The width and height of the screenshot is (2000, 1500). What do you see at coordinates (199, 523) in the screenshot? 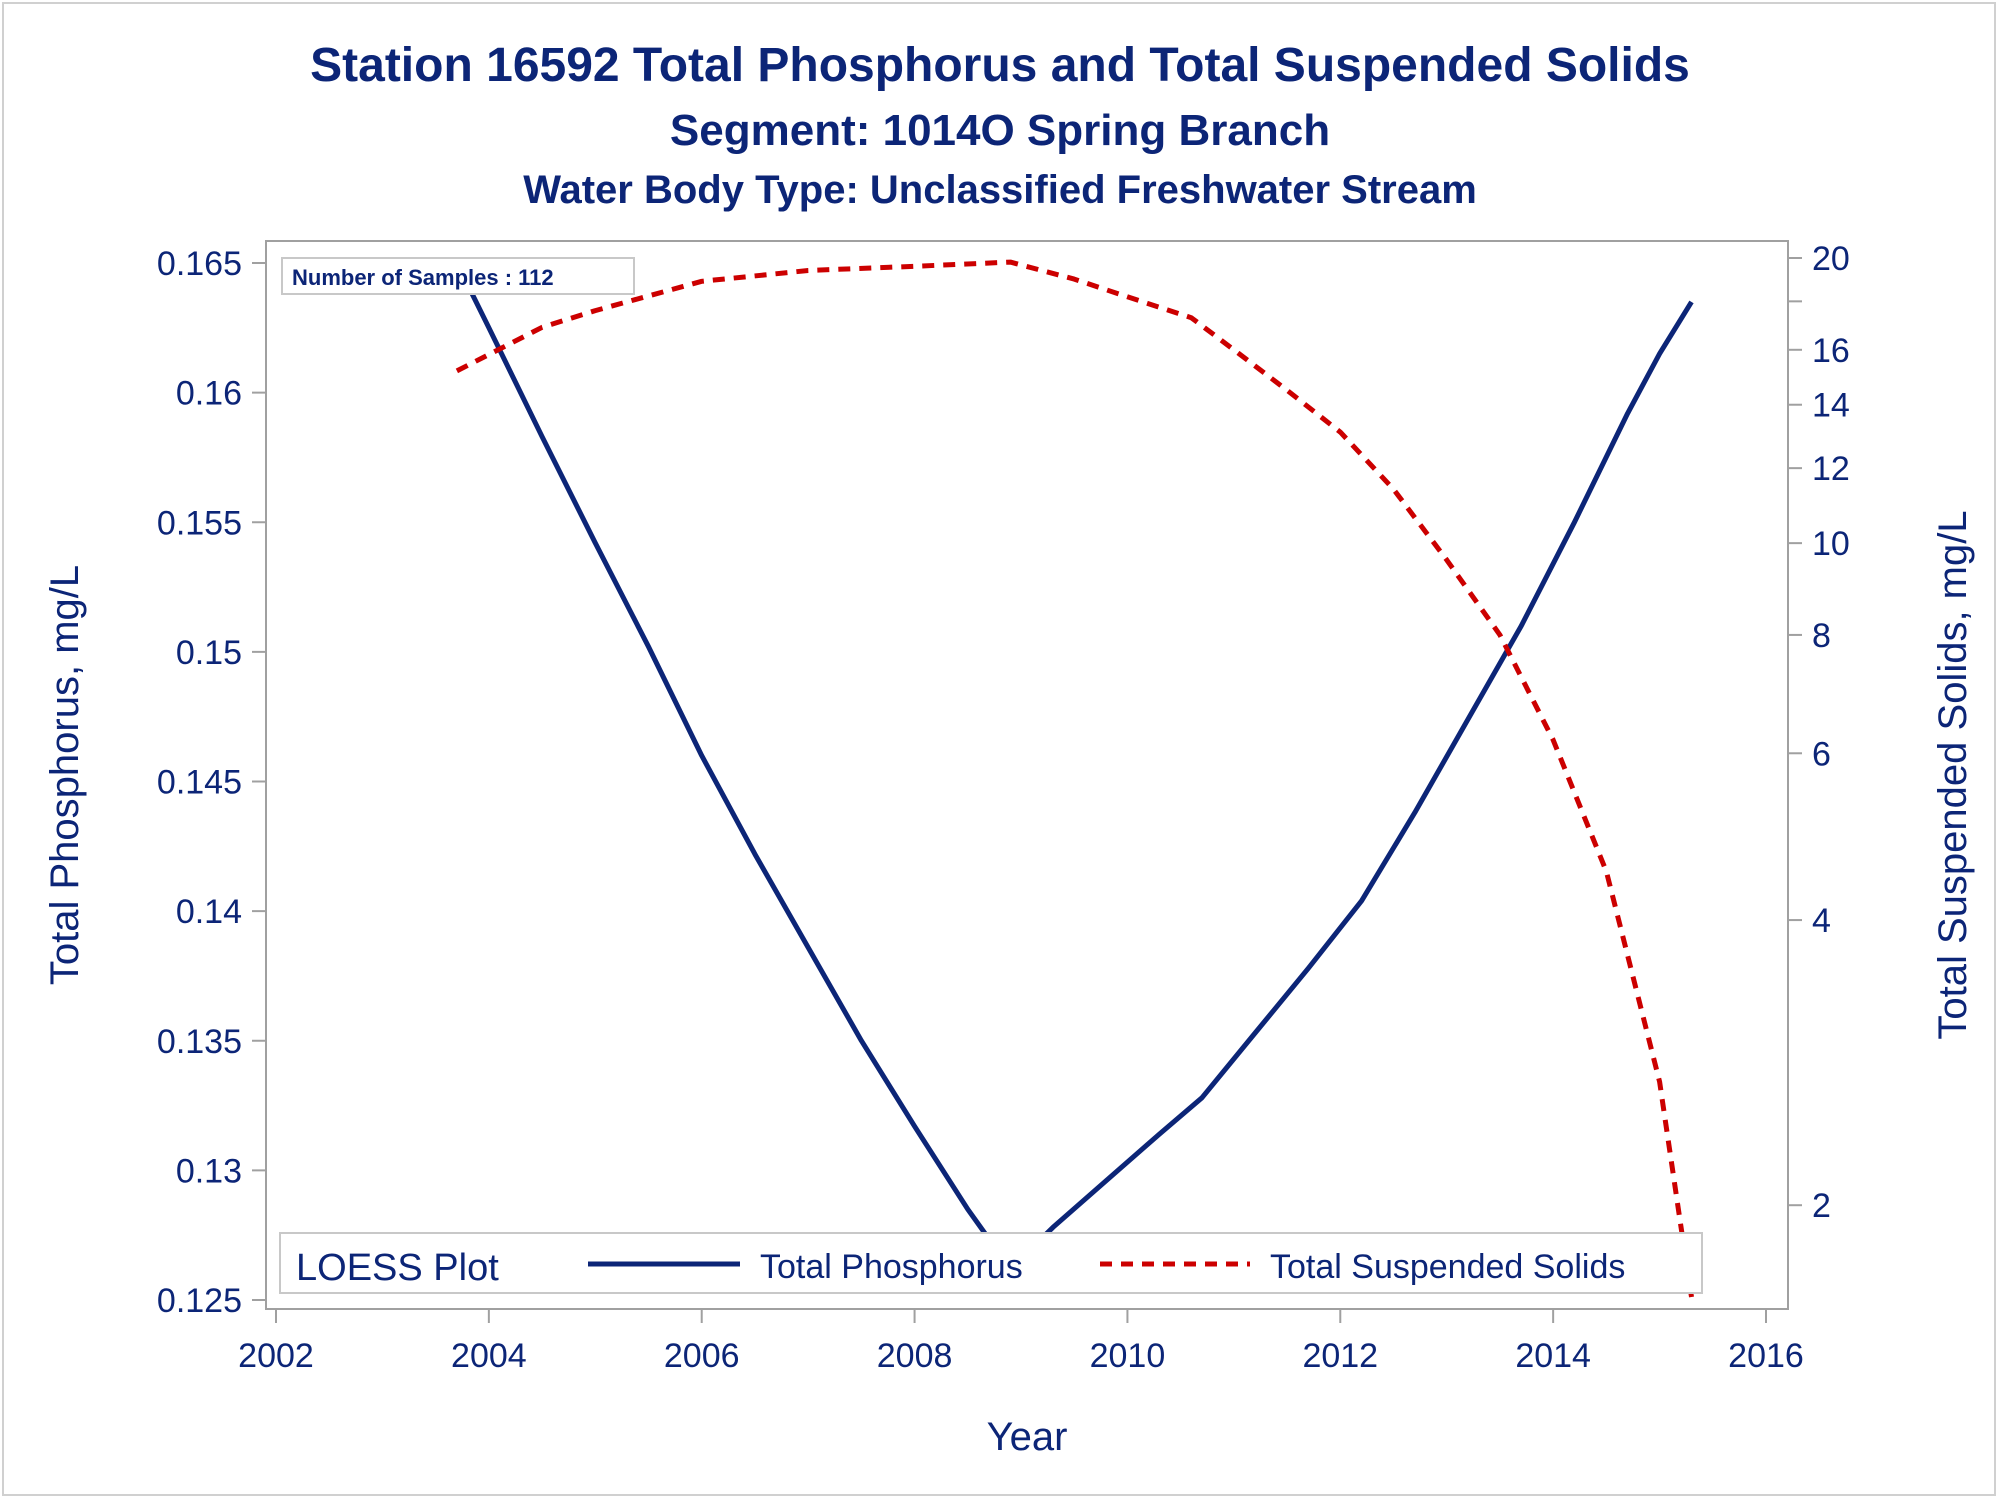
I see `y-left-tick-label: 0.155` at bounding box center [199, 523].